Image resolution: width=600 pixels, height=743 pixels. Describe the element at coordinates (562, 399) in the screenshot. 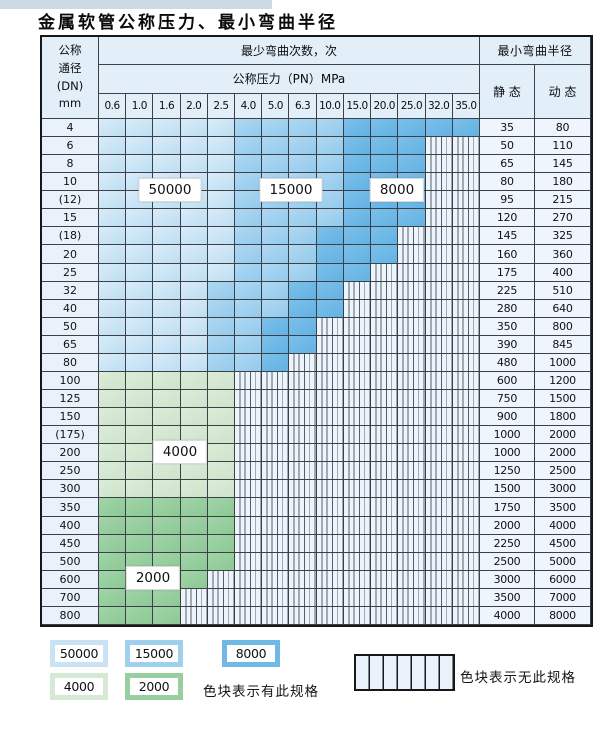

I see `dynamic-radius-cell: 1500` at that location.